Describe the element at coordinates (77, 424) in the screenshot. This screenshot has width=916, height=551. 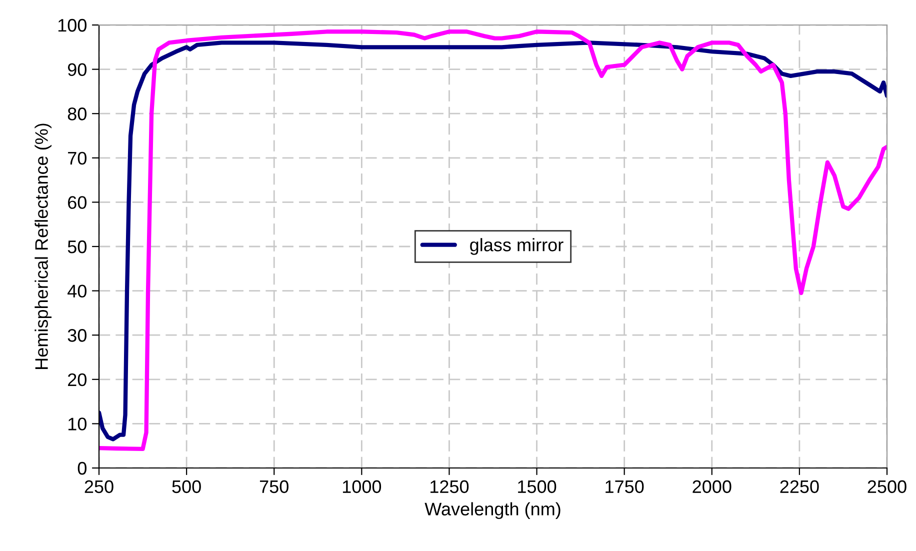
I see `y-tick-label: 10` at that location.